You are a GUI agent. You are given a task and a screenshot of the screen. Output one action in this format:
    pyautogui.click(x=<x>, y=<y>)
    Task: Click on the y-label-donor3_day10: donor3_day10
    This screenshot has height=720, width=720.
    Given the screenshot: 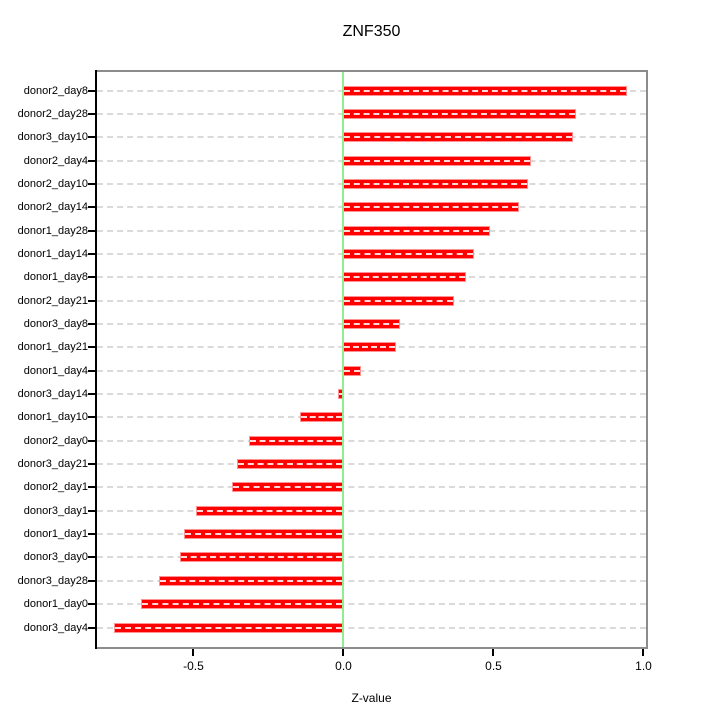 What is the action you would take?
    pyautogui.click(x=52, y=137)
    